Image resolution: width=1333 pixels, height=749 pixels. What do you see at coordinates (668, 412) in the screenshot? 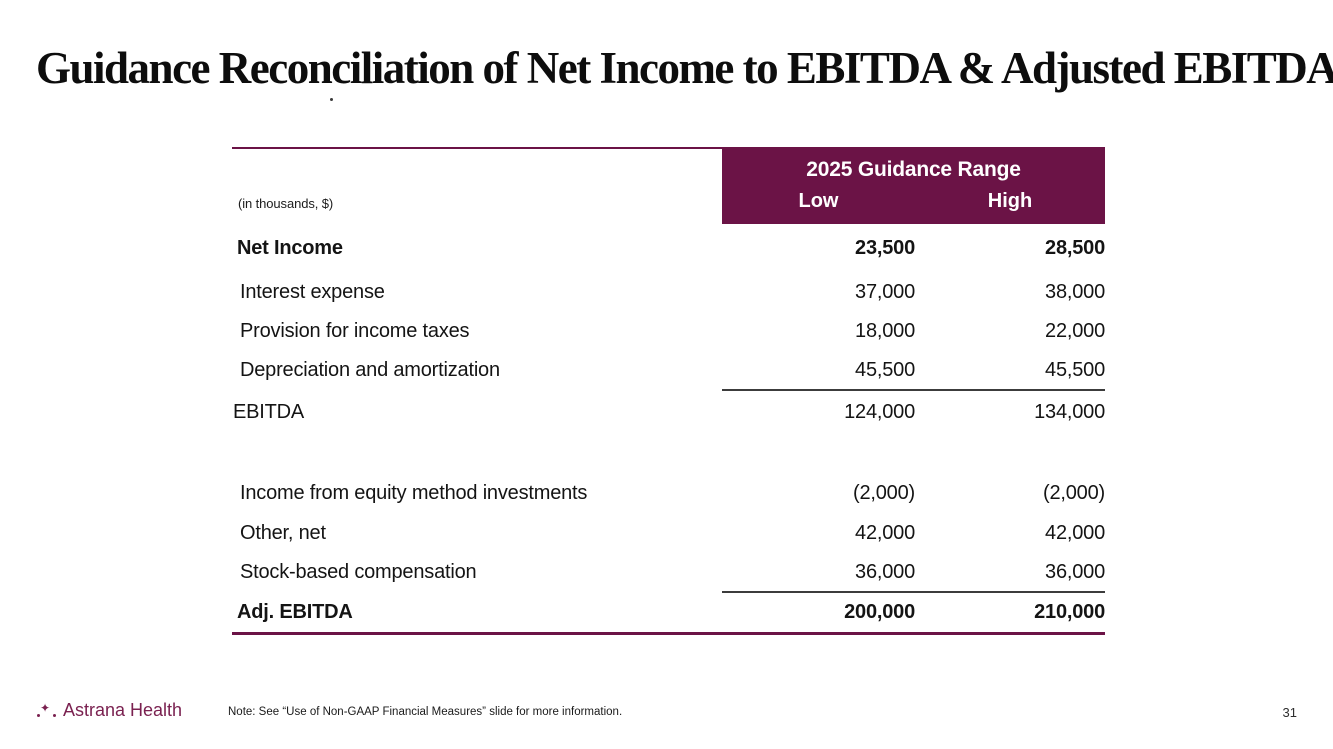
I see `table-row-ebitda: EBITDA 124,000 134,000` at bounding box center [668, 412].